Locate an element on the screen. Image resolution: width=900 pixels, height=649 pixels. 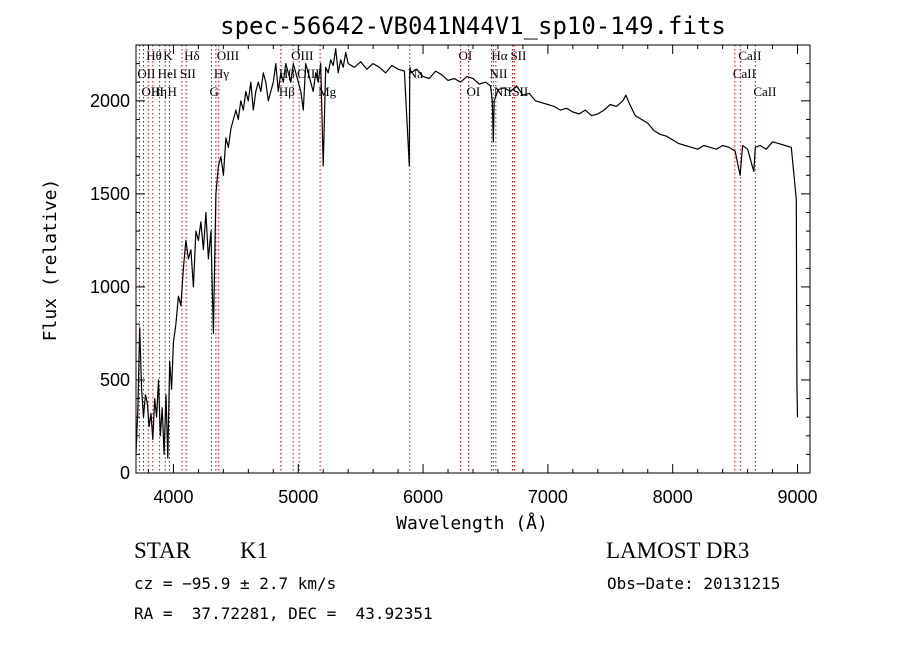
marker-label-17: Na is located at coordinates (415, 73).